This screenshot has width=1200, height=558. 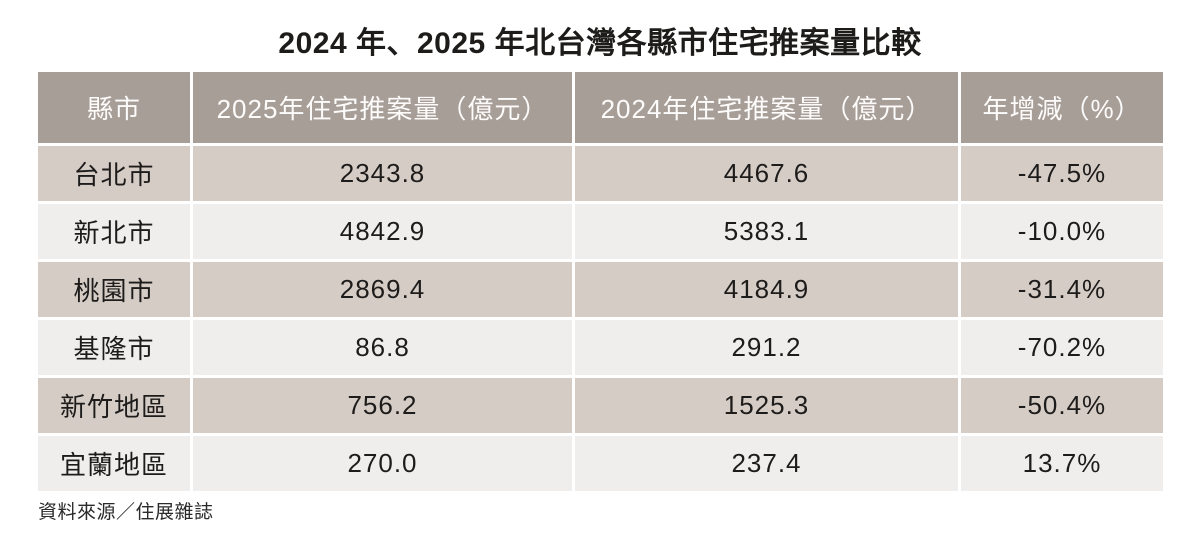 What do you see at coordinates (766, 463) in the screenshot?
I see `volume-2024-cell: 237.4` at bounding box center [766, 463].